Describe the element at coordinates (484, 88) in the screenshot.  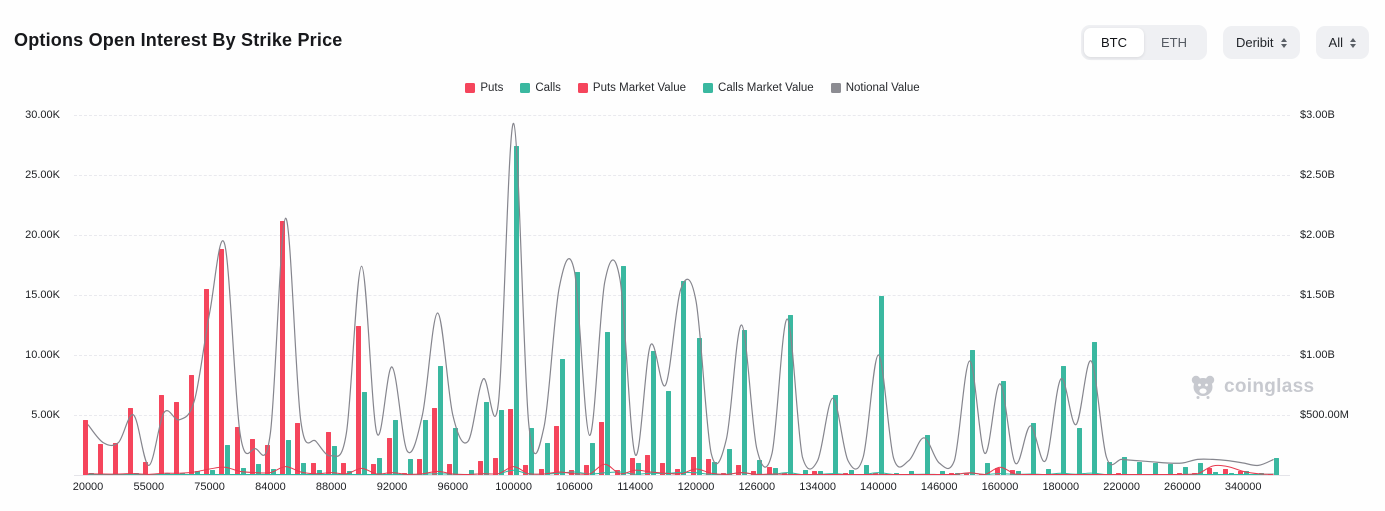
I see `legend-item-puts: Puts` at that location.